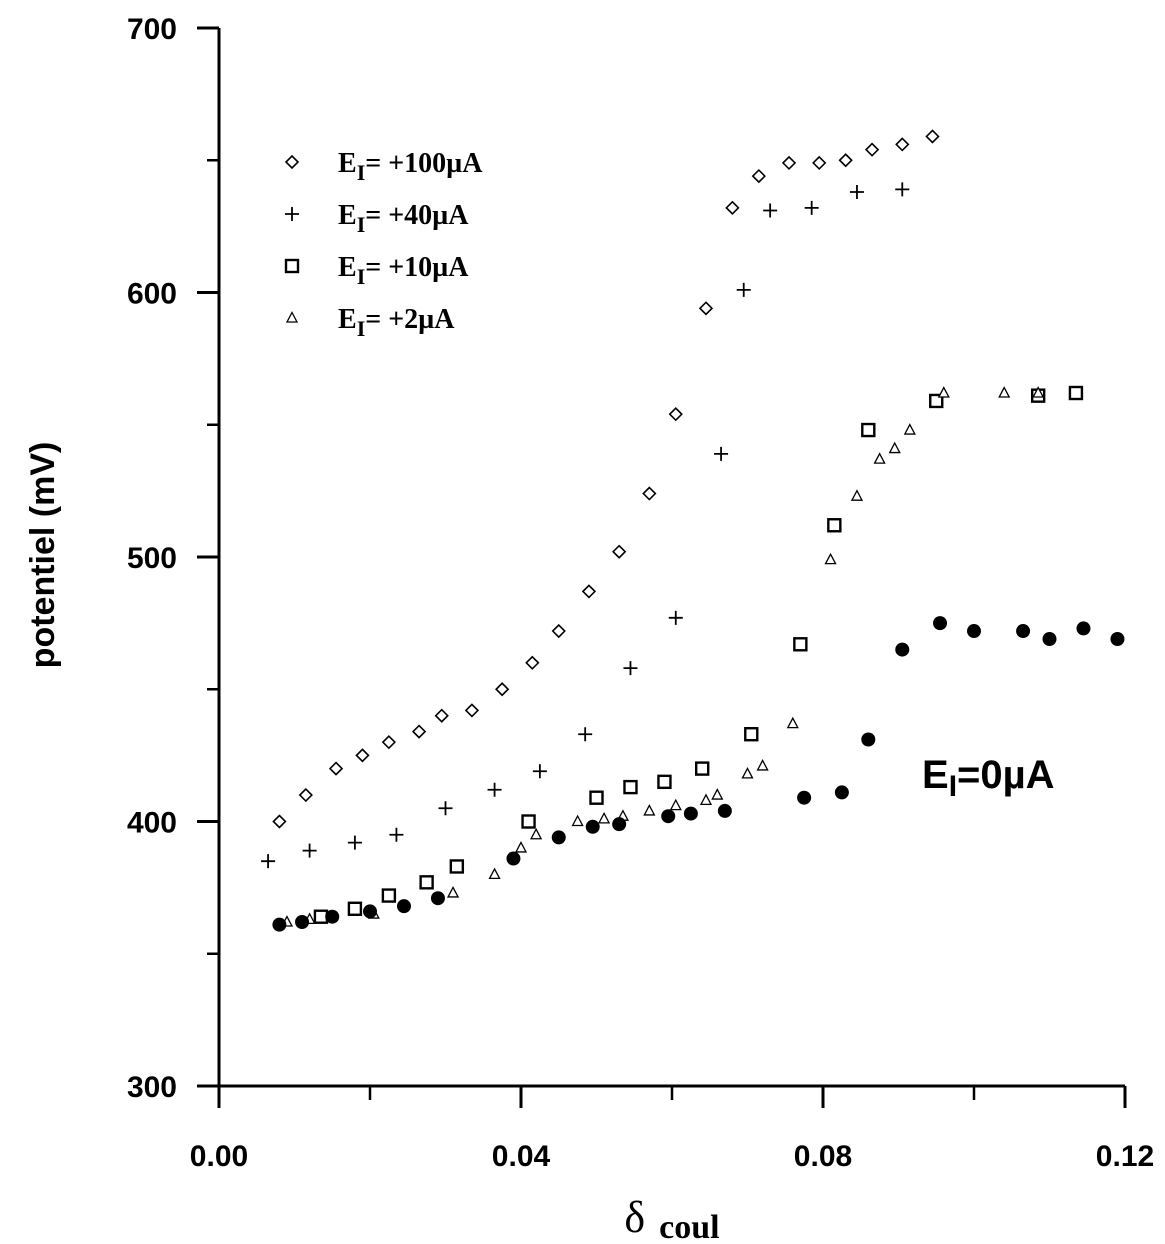 The width and height of the screenshot is (1165, 1244). Describe the element at coordinates (43, 555) in the screenshot. I see `y-axis-title: potentiel (mV)` at that location.